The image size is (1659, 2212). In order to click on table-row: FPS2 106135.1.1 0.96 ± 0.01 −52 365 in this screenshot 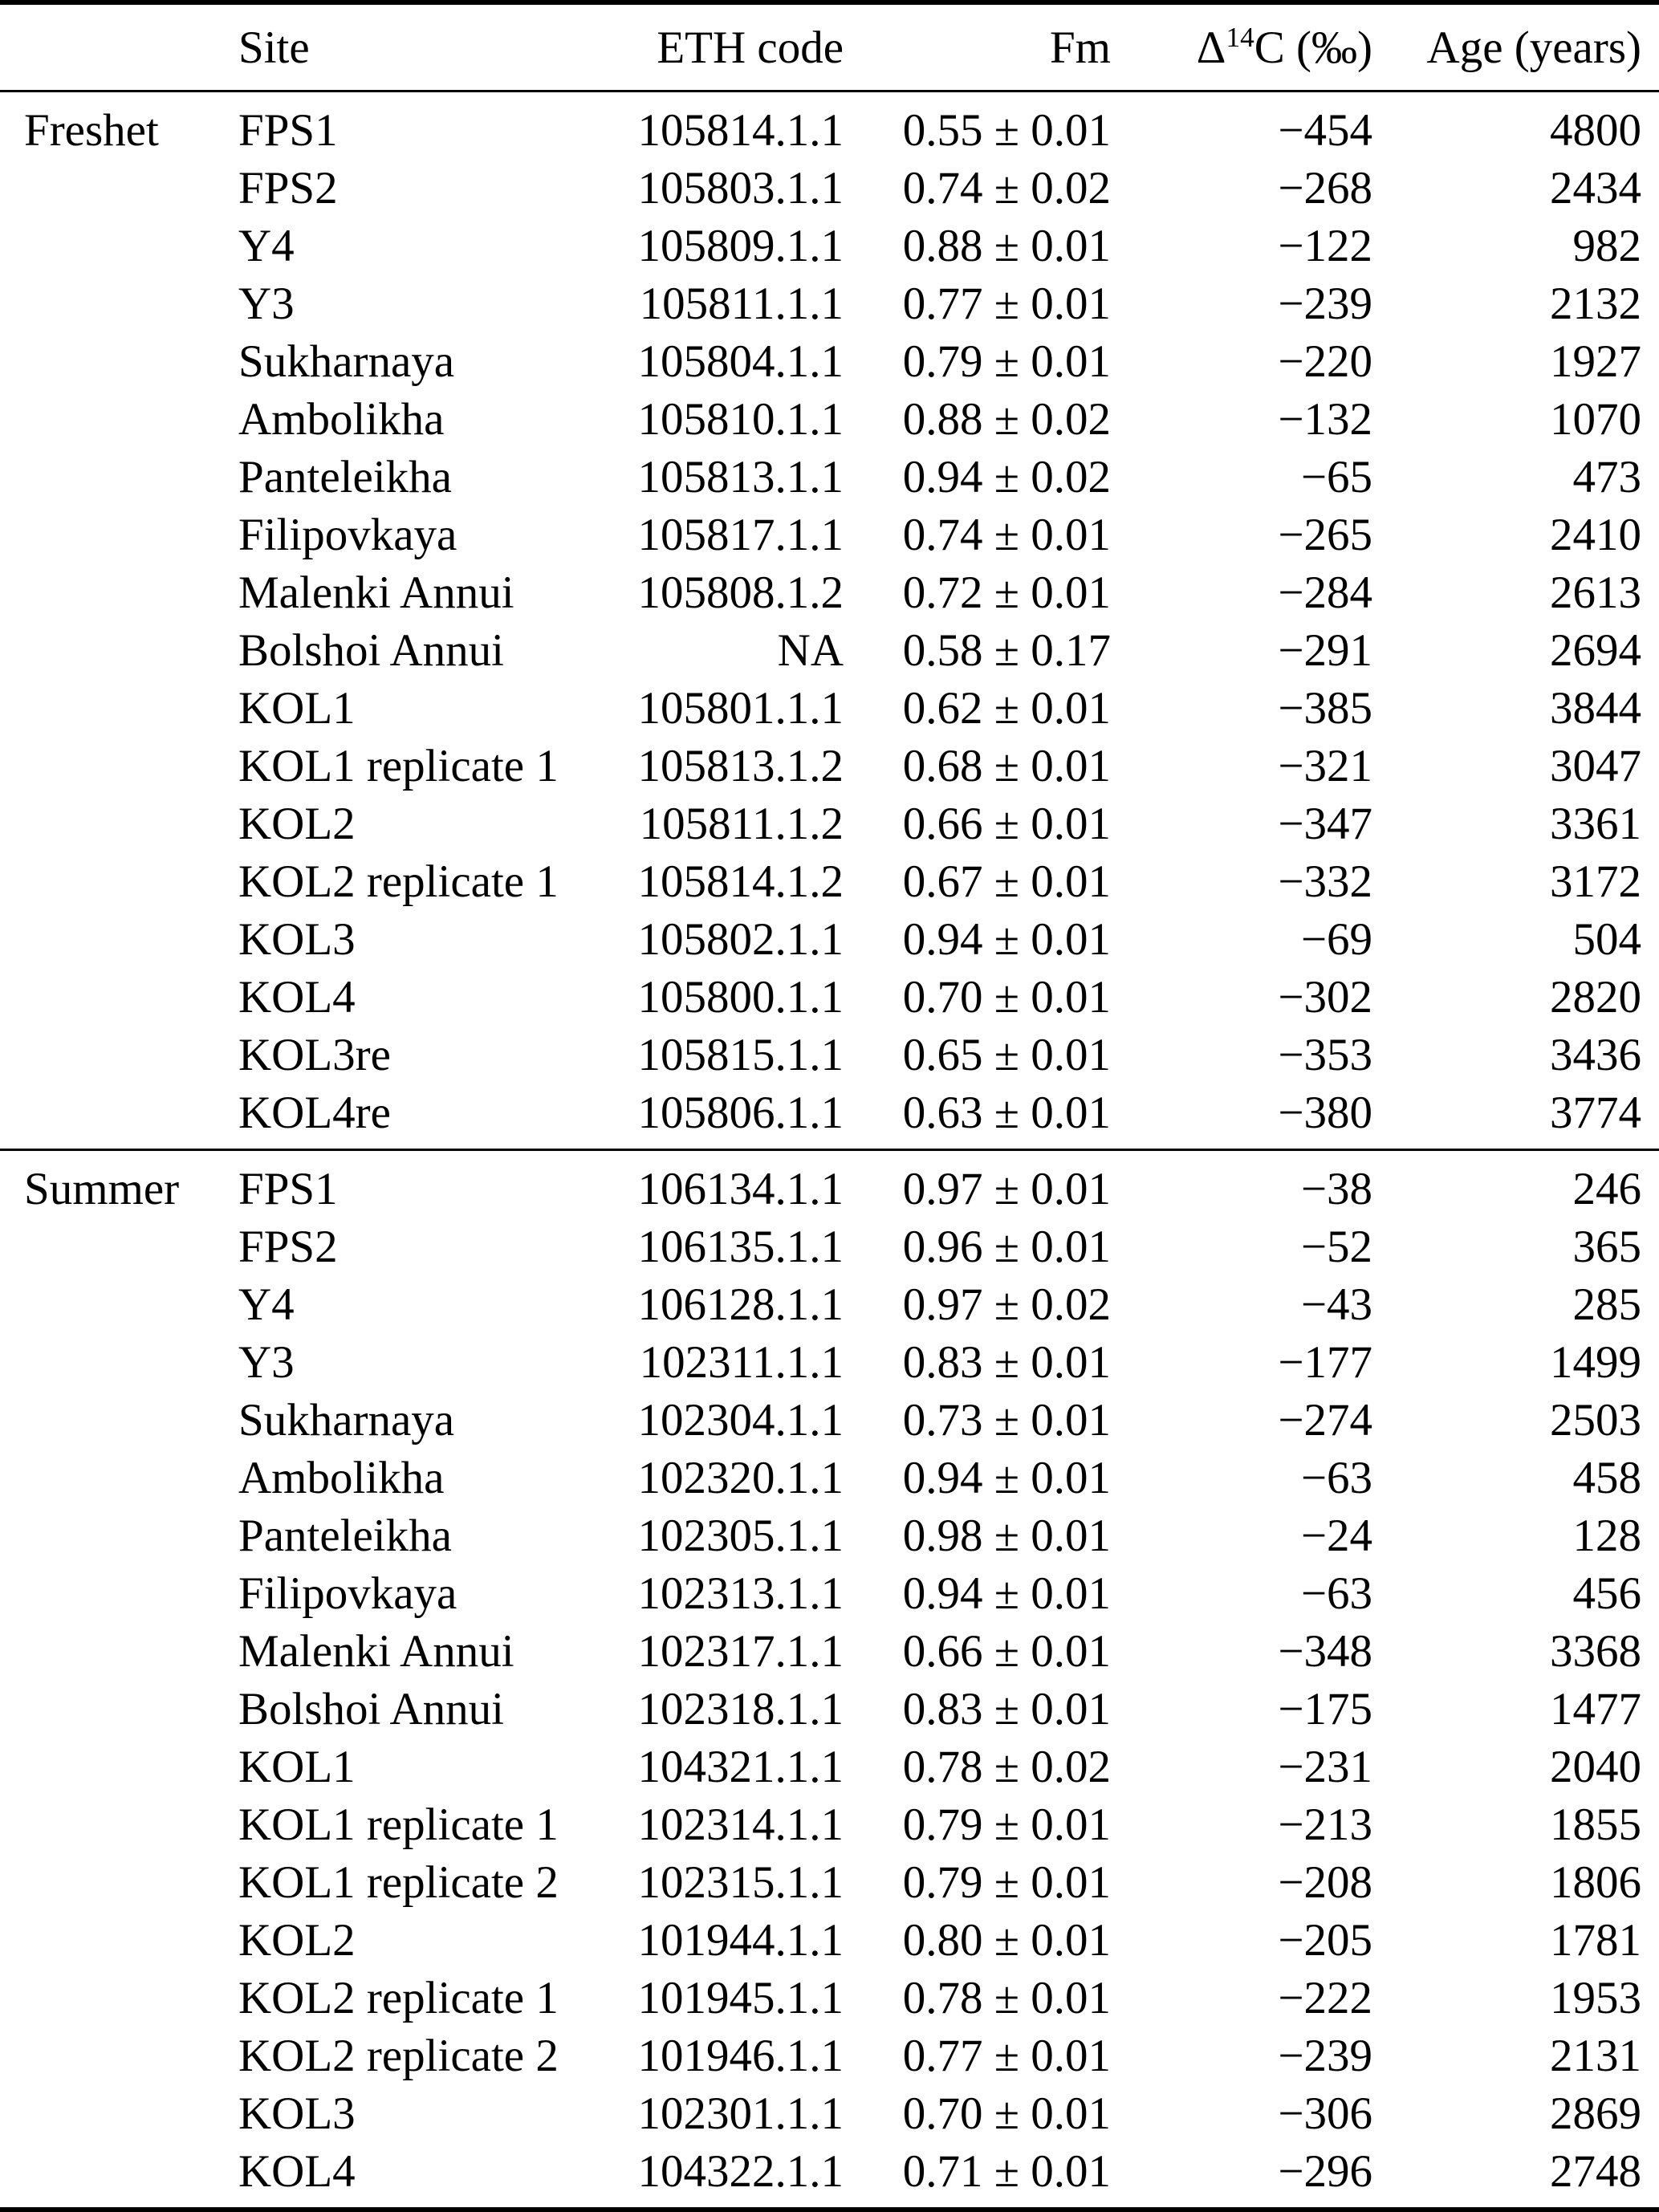, I will do `click(829, 1247)`.